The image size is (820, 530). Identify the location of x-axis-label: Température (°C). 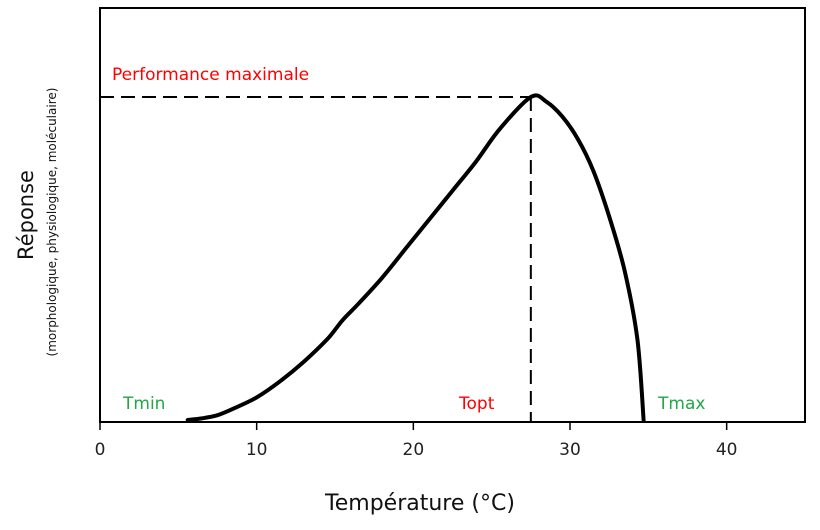
(419, 503).